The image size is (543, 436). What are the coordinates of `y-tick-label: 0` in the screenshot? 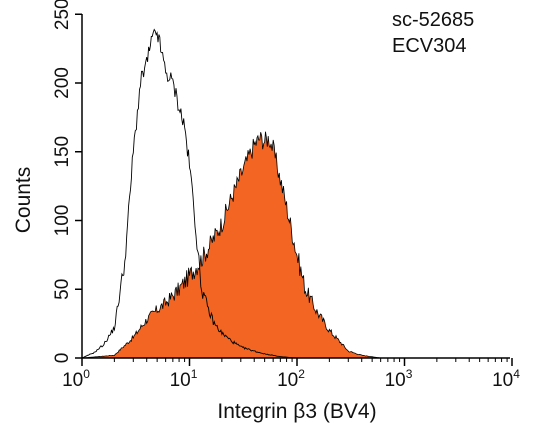 It's located at (62, 358).